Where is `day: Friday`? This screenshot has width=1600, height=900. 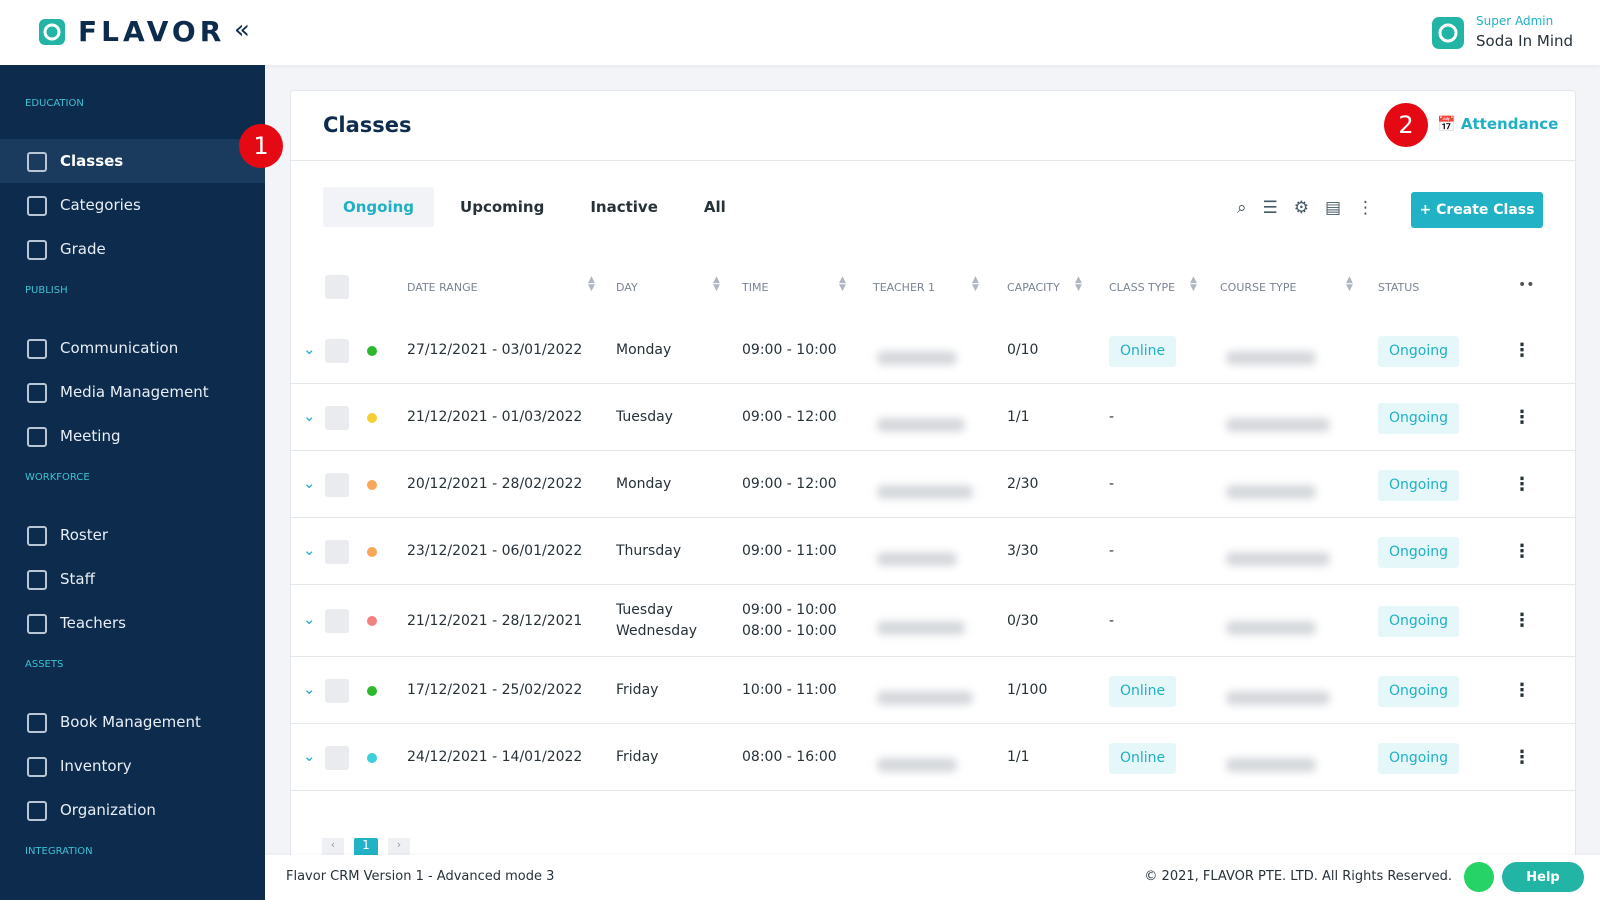 day: Friday is located at coordinates (637, 757).